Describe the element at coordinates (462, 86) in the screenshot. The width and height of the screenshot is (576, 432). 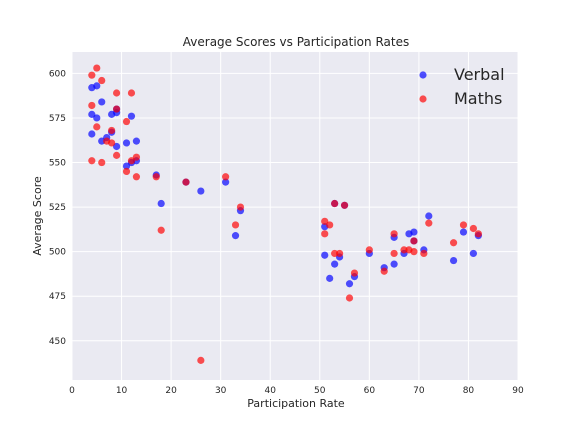
I see `legend: Verbal Maths` at that location.